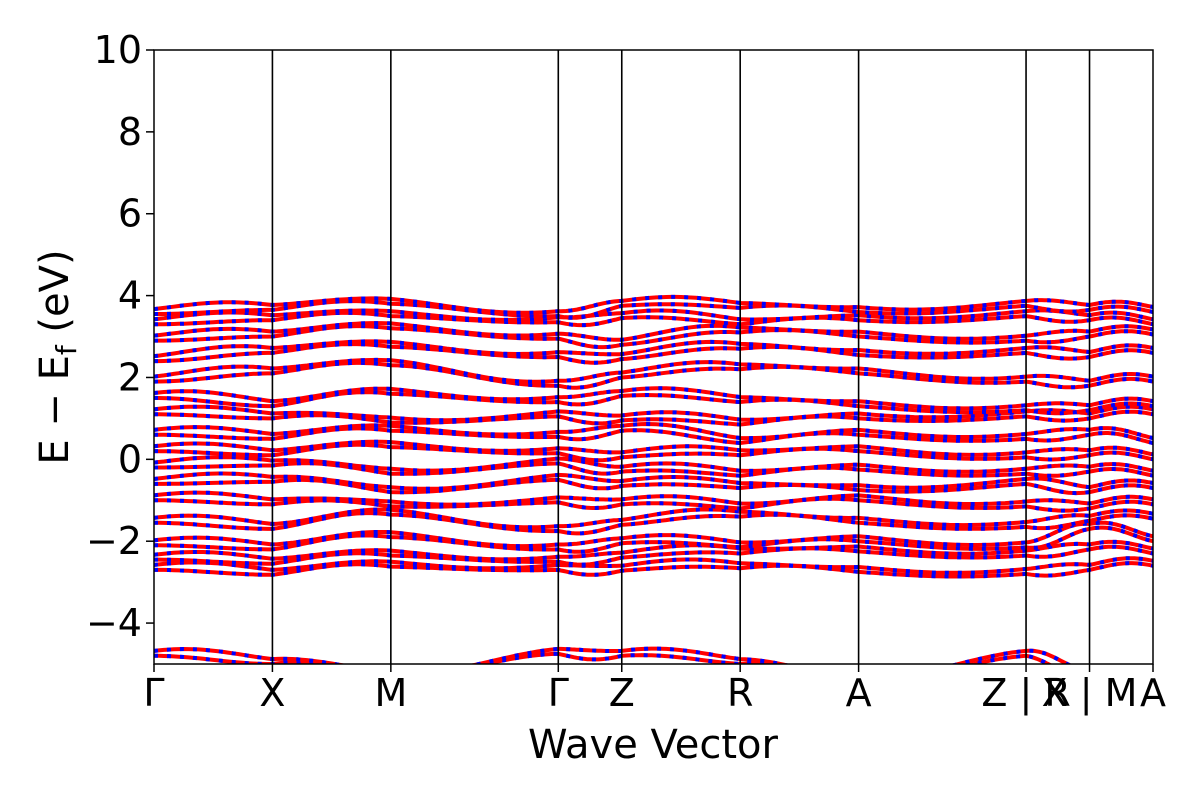 The image size is (1200, 800). What do you see at coordinates (114, 623) in the screenshot?
I see `y-tick-label: −4` at bounding box center [114, 623].